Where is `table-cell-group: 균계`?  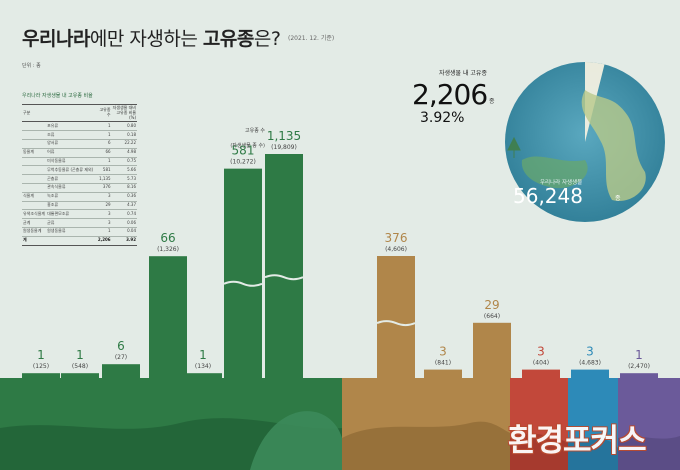 table-cell-group: 균계 is located at coordinates (34, 223).